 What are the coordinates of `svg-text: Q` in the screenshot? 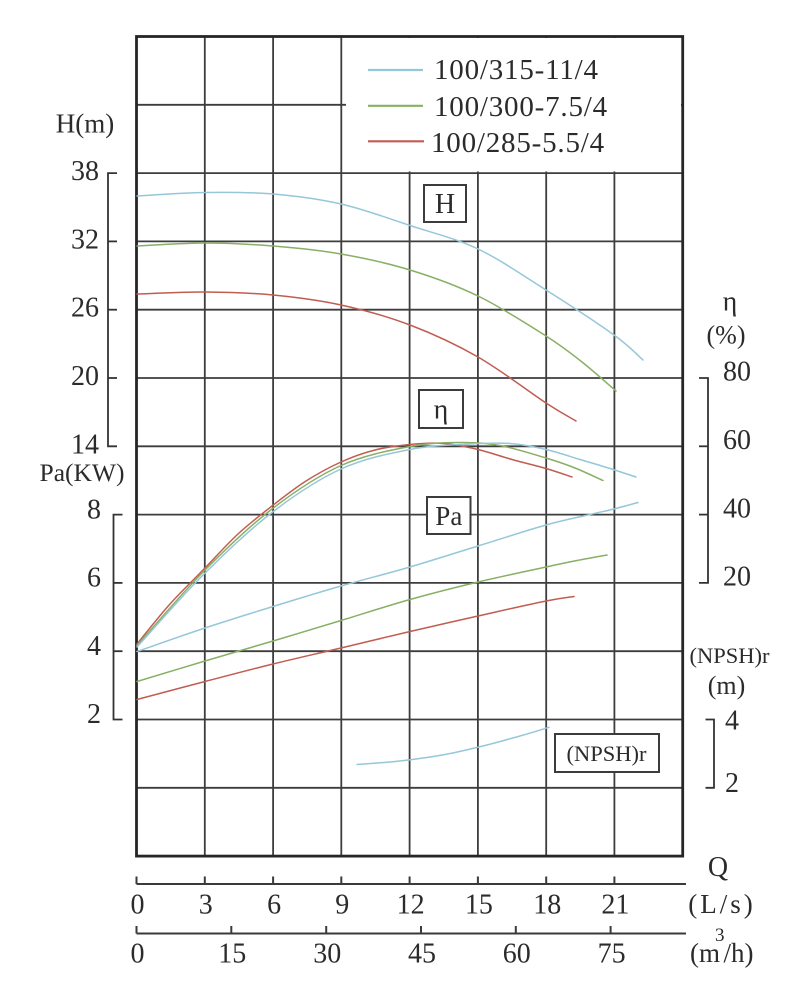 It's located at (718, 867).